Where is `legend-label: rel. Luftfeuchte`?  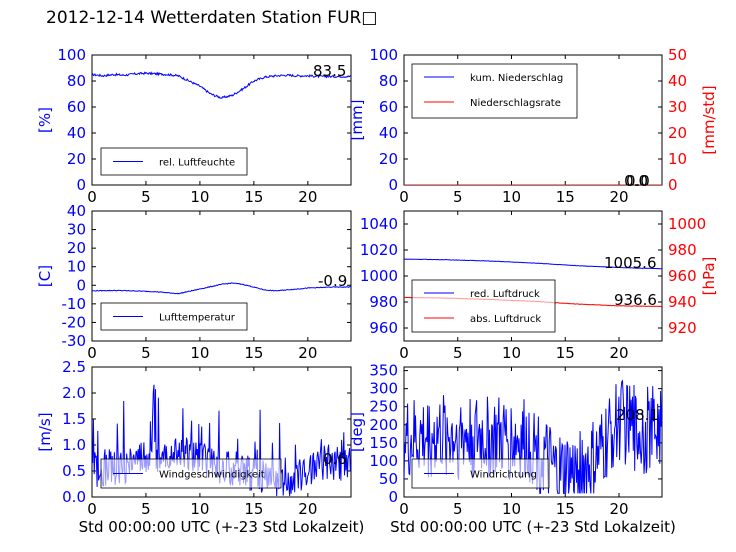 legend-label: rel. Luftfeuchte is located at coordinates (197, 163).